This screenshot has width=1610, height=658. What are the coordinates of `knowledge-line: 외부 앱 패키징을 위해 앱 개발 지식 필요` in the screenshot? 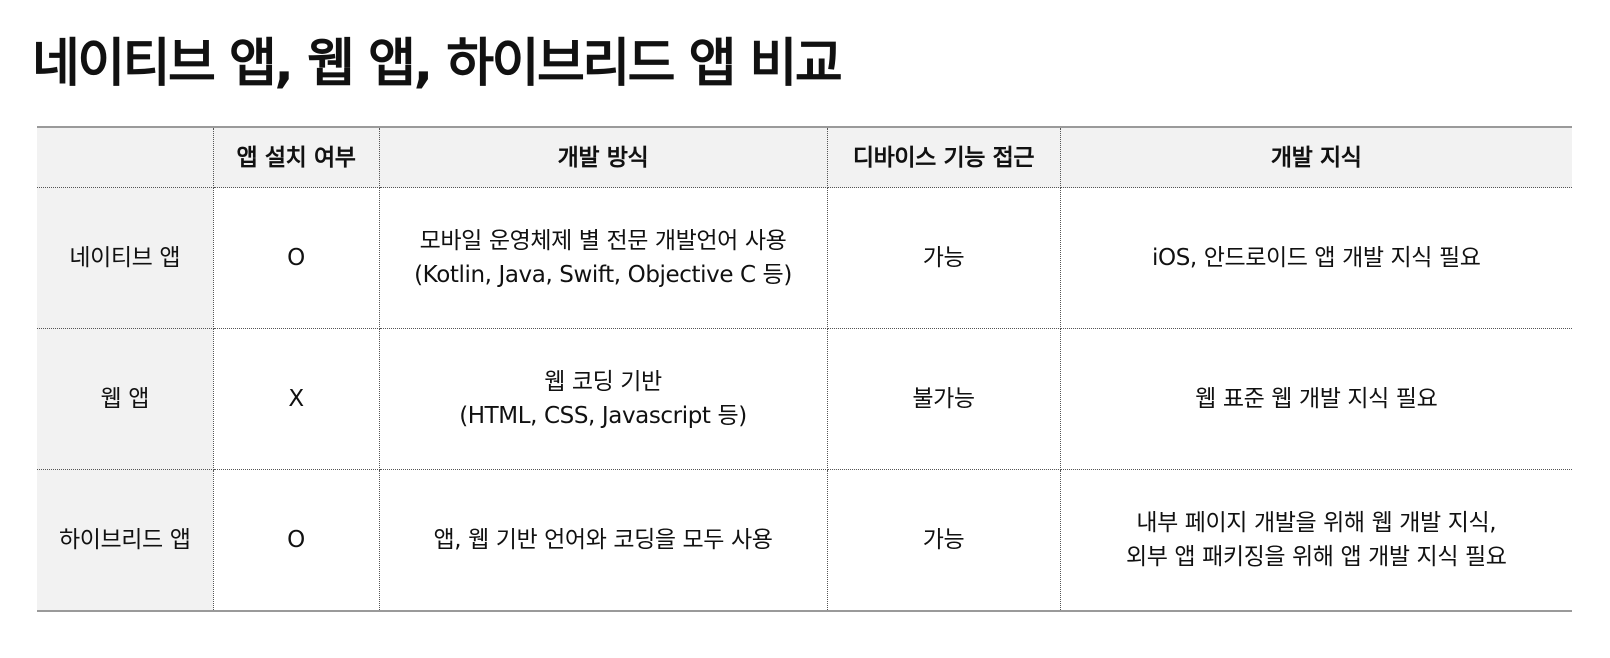 It's located at (1316, 557).